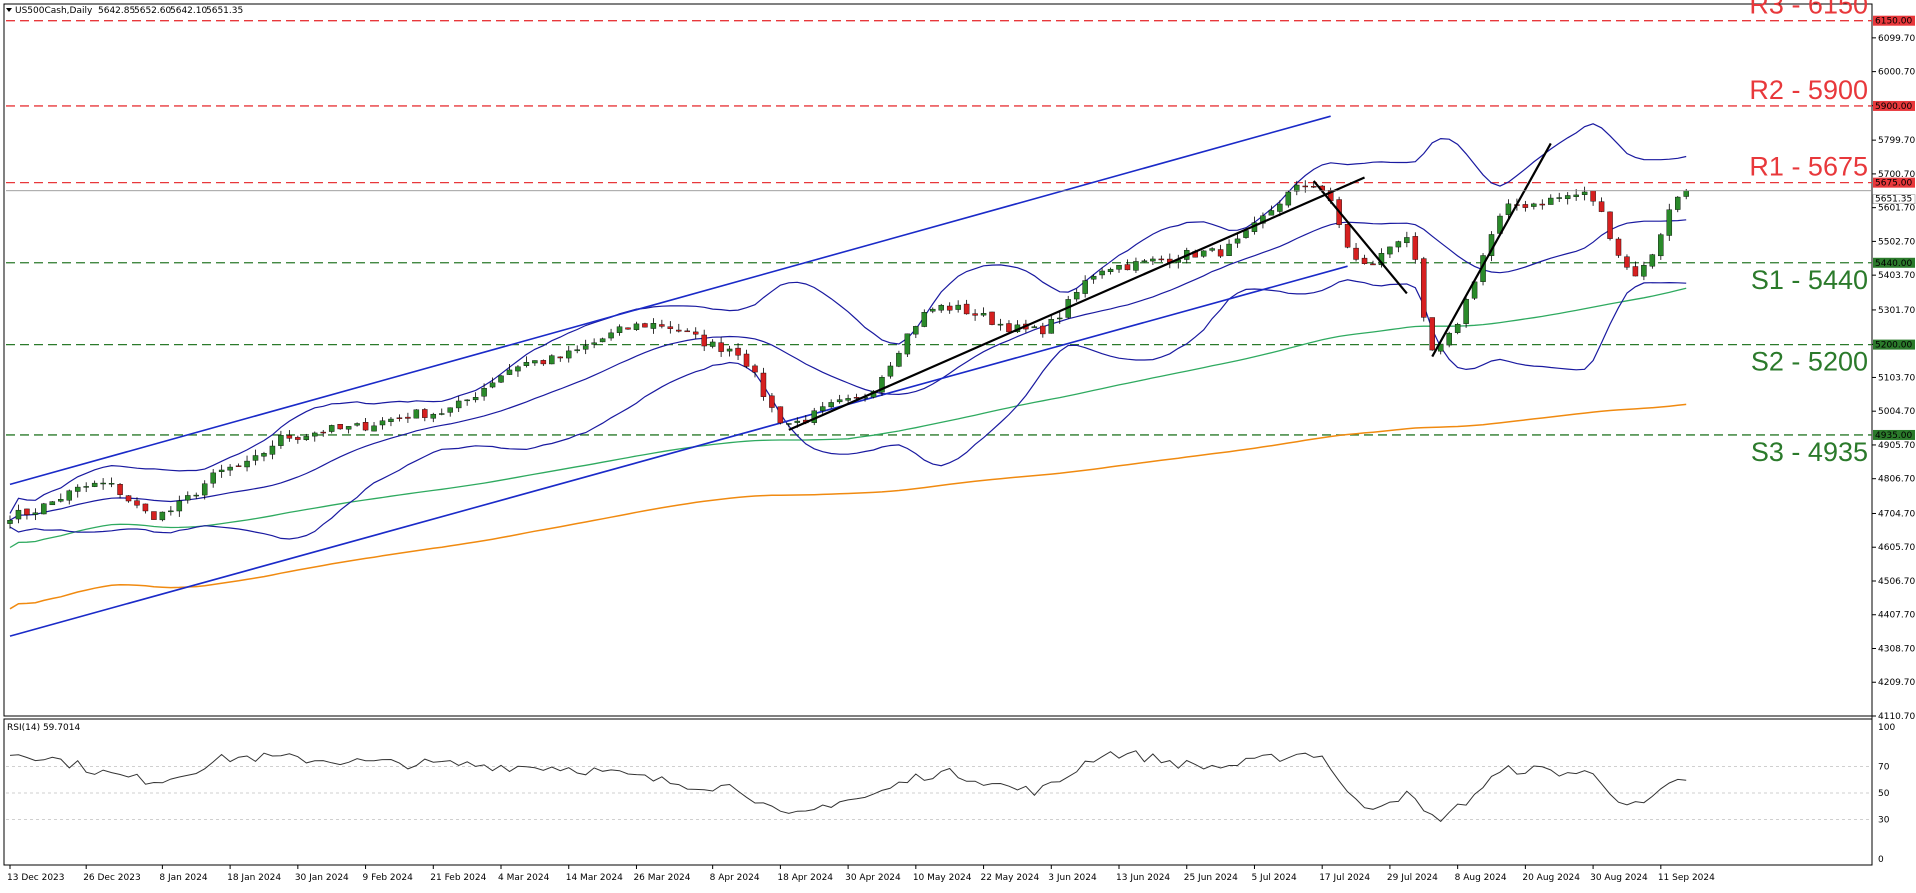 This screenshot has width=1916, height=893. Describe the element at coordinates (942, 878) in the screenshot. I see `time-tick-label: 10 May 2024` at that location.